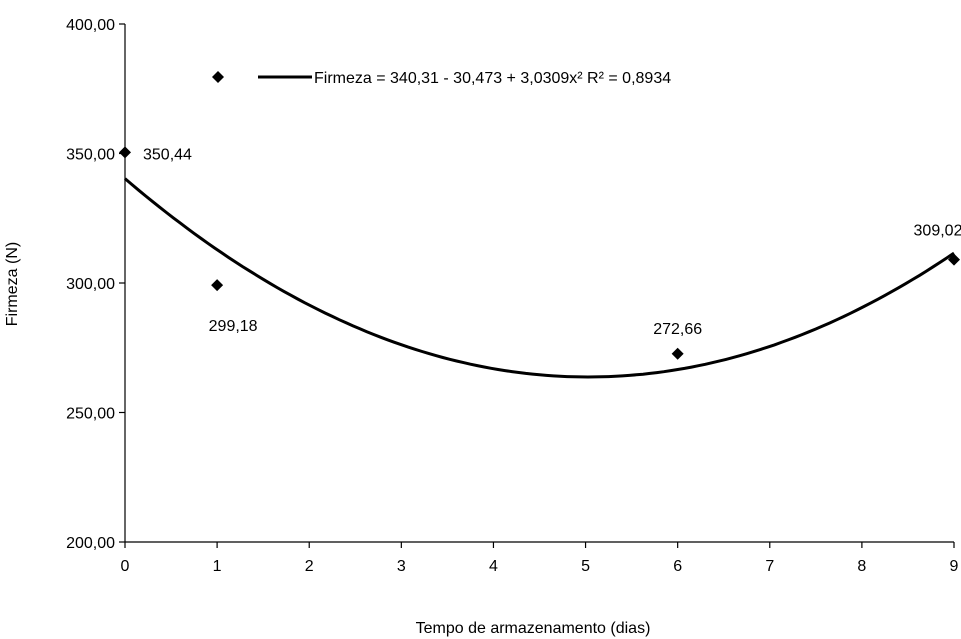  What do you see at coordinates (677, 566) in the screenshot?
I see `x-tick-label: 6` at bounding box center [677, 566].